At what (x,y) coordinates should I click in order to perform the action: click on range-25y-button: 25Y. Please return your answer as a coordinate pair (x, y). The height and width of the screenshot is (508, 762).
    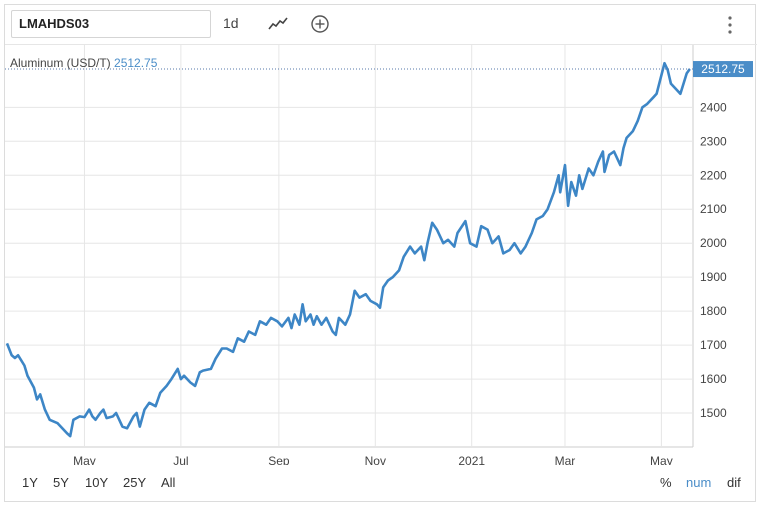
    Looking at the image, I should click on (135, 482).